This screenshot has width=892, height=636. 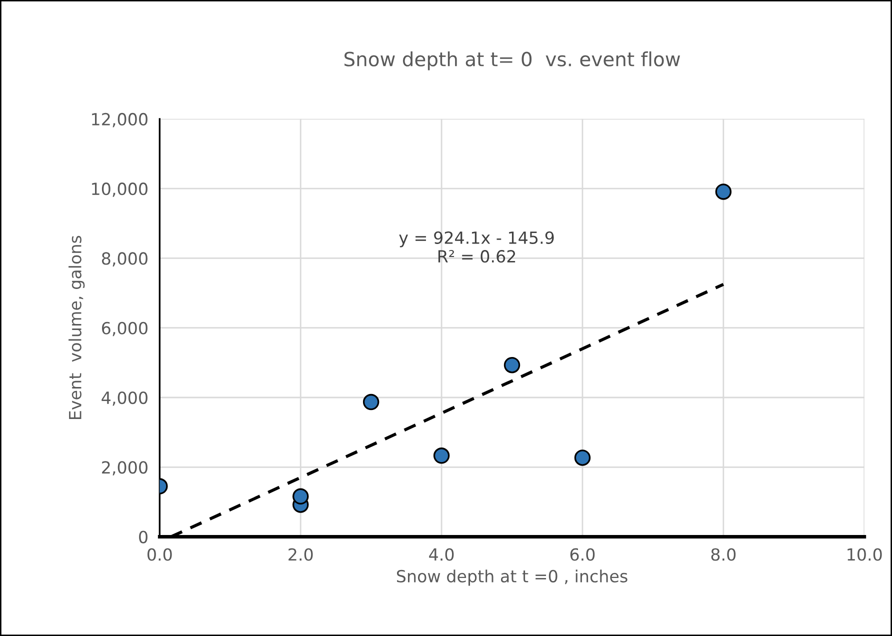 I want to click on y-tick-label: 12,000, so click(x=120, y=120).